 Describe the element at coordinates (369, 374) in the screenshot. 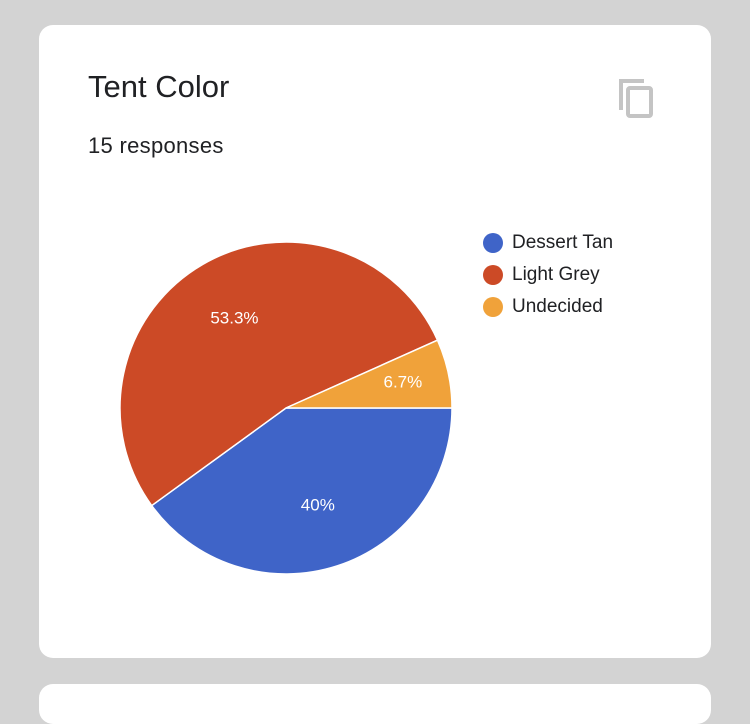

I see `pie-slice-undecided` at that location.